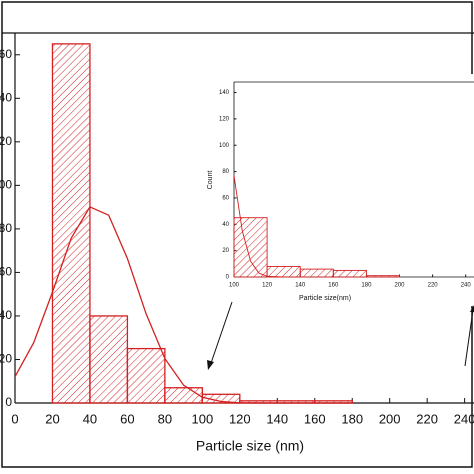 This screenshot has width=474, height=474. I want to click on x-tick-label: 60, so click(127, 418).